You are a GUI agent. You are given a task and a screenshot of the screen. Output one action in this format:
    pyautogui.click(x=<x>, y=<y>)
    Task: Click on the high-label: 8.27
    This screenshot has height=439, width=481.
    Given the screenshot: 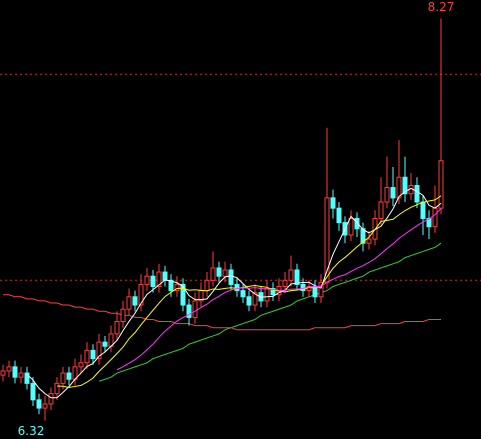 What is the action you would take?
    pyautogui.click(x=441, y=7)
    